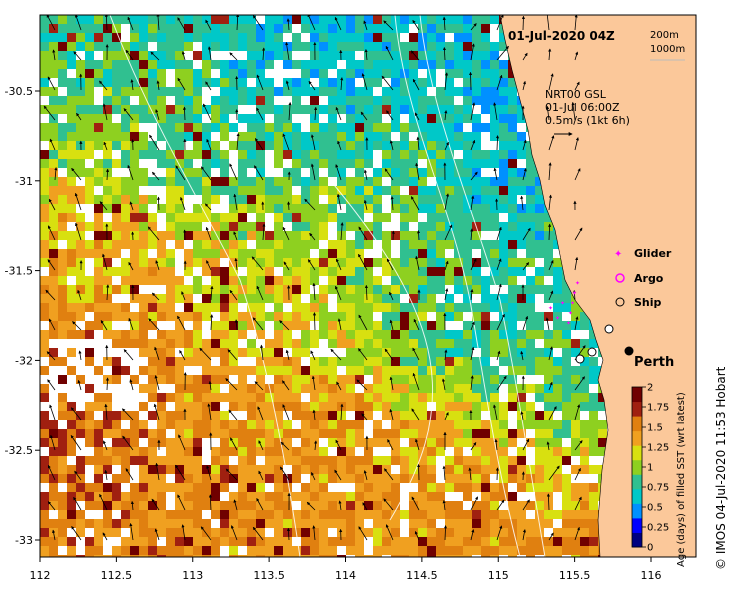 Image resolution: width=739 pixels, height=592 pixels. What do you see at coordinates (637, 395) in the screenshot?
I see `colorbar-step` at bounding box center [637, 395].